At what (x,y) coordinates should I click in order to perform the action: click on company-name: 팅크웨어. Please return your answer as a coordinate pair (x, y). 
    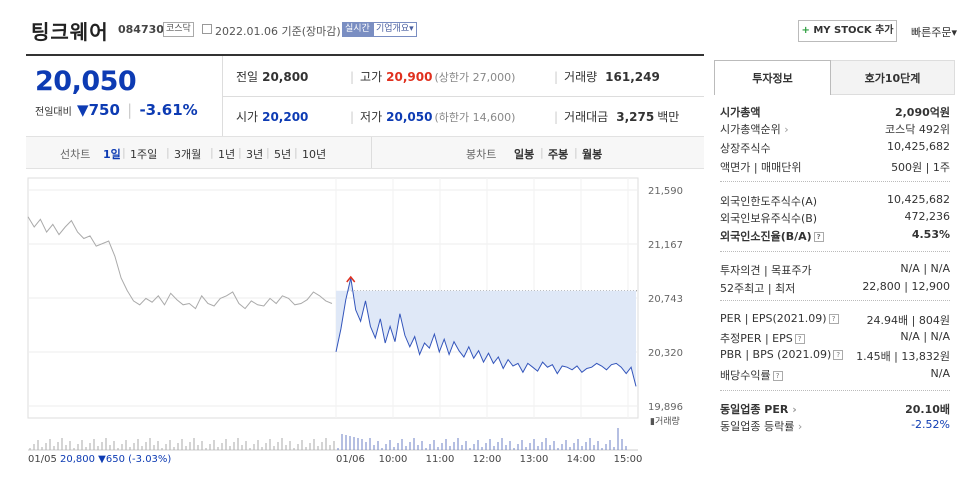
    Looking at the image, I should click on (70, 32).